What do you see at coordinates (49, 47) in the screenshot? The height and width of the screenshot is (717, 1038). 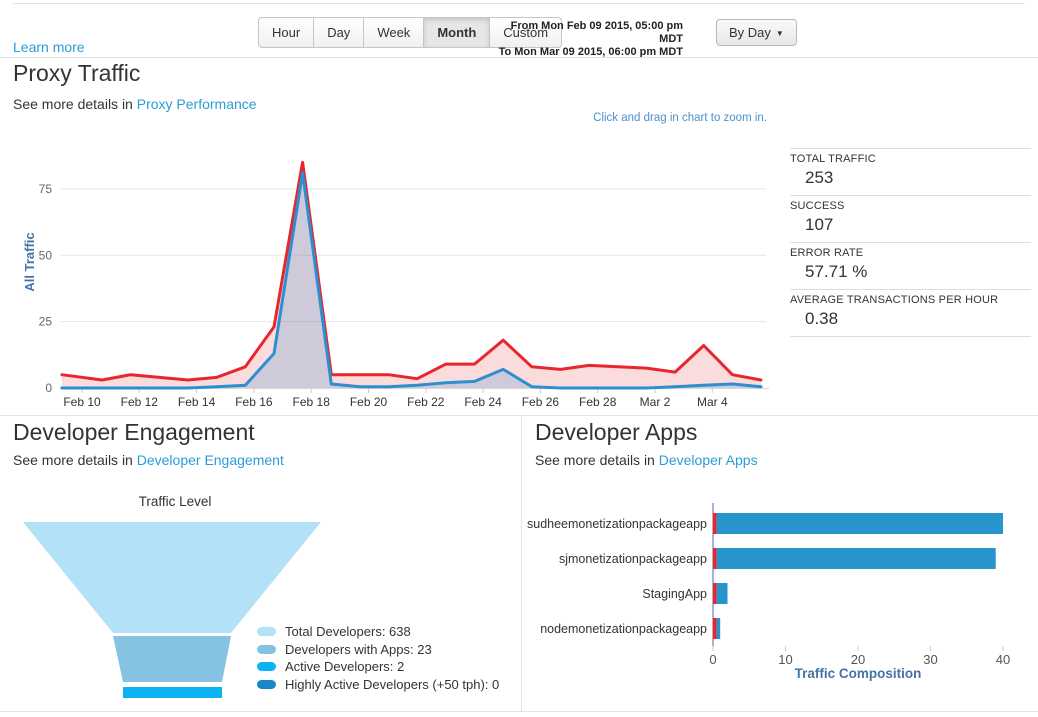 I see `learn-more-link: Learn more` at bounding box center [49, 47].